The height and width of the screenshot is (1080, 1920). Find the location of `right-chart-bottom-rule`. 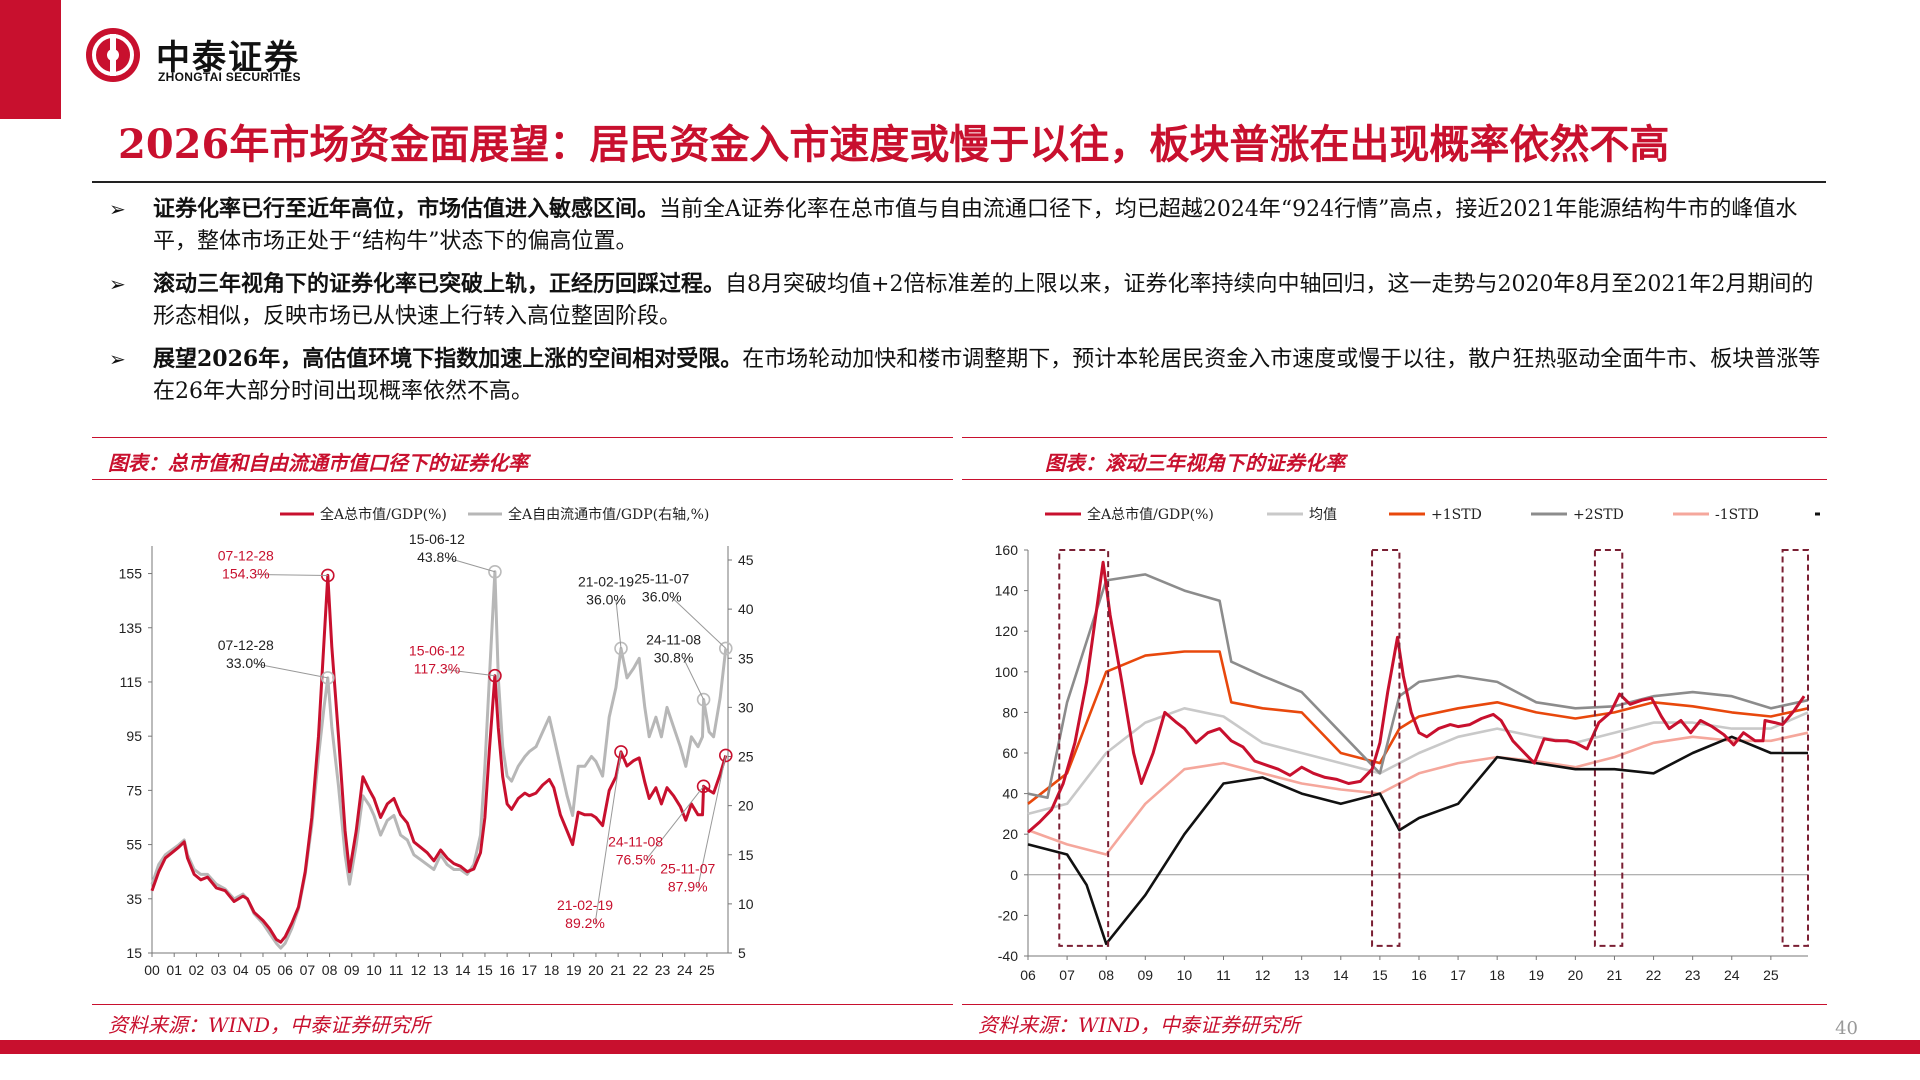

right-chart-bottom-rule is located at coordinates (1394, 1004).